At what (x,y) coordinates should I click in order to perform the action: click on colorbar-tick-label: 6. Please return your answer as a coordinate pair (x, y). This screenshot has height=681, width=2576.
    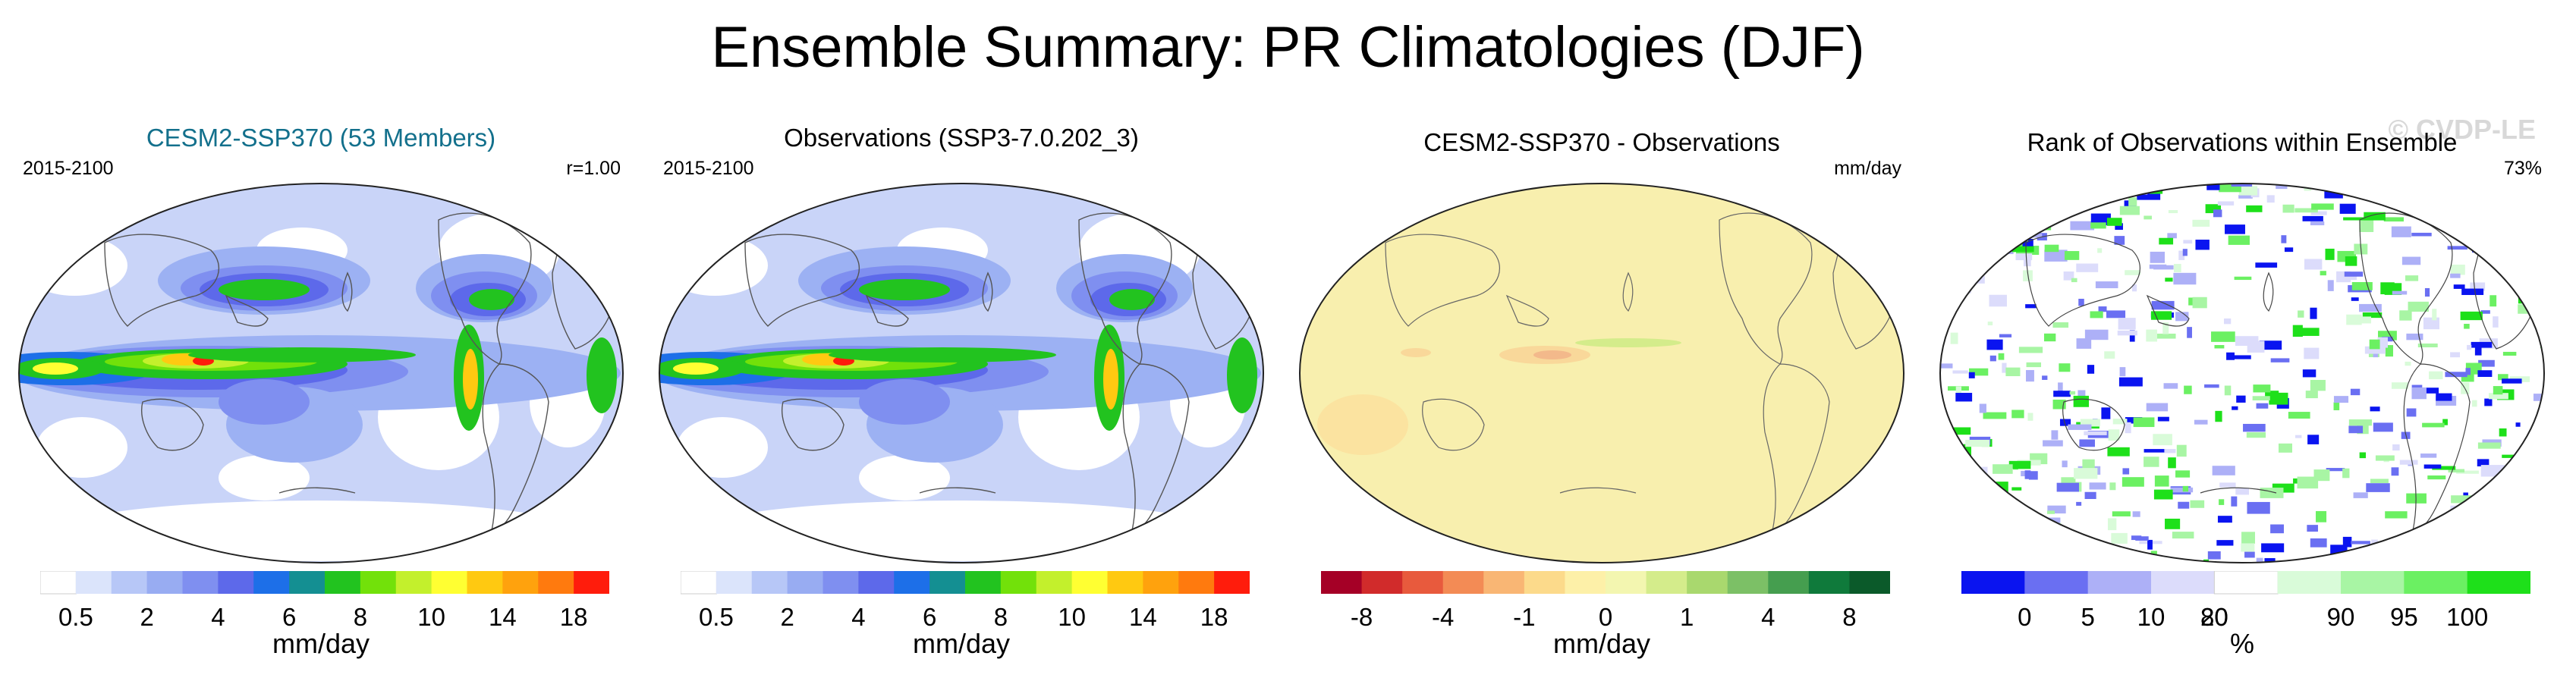
    Looking at the image, I should click on (929, 617).